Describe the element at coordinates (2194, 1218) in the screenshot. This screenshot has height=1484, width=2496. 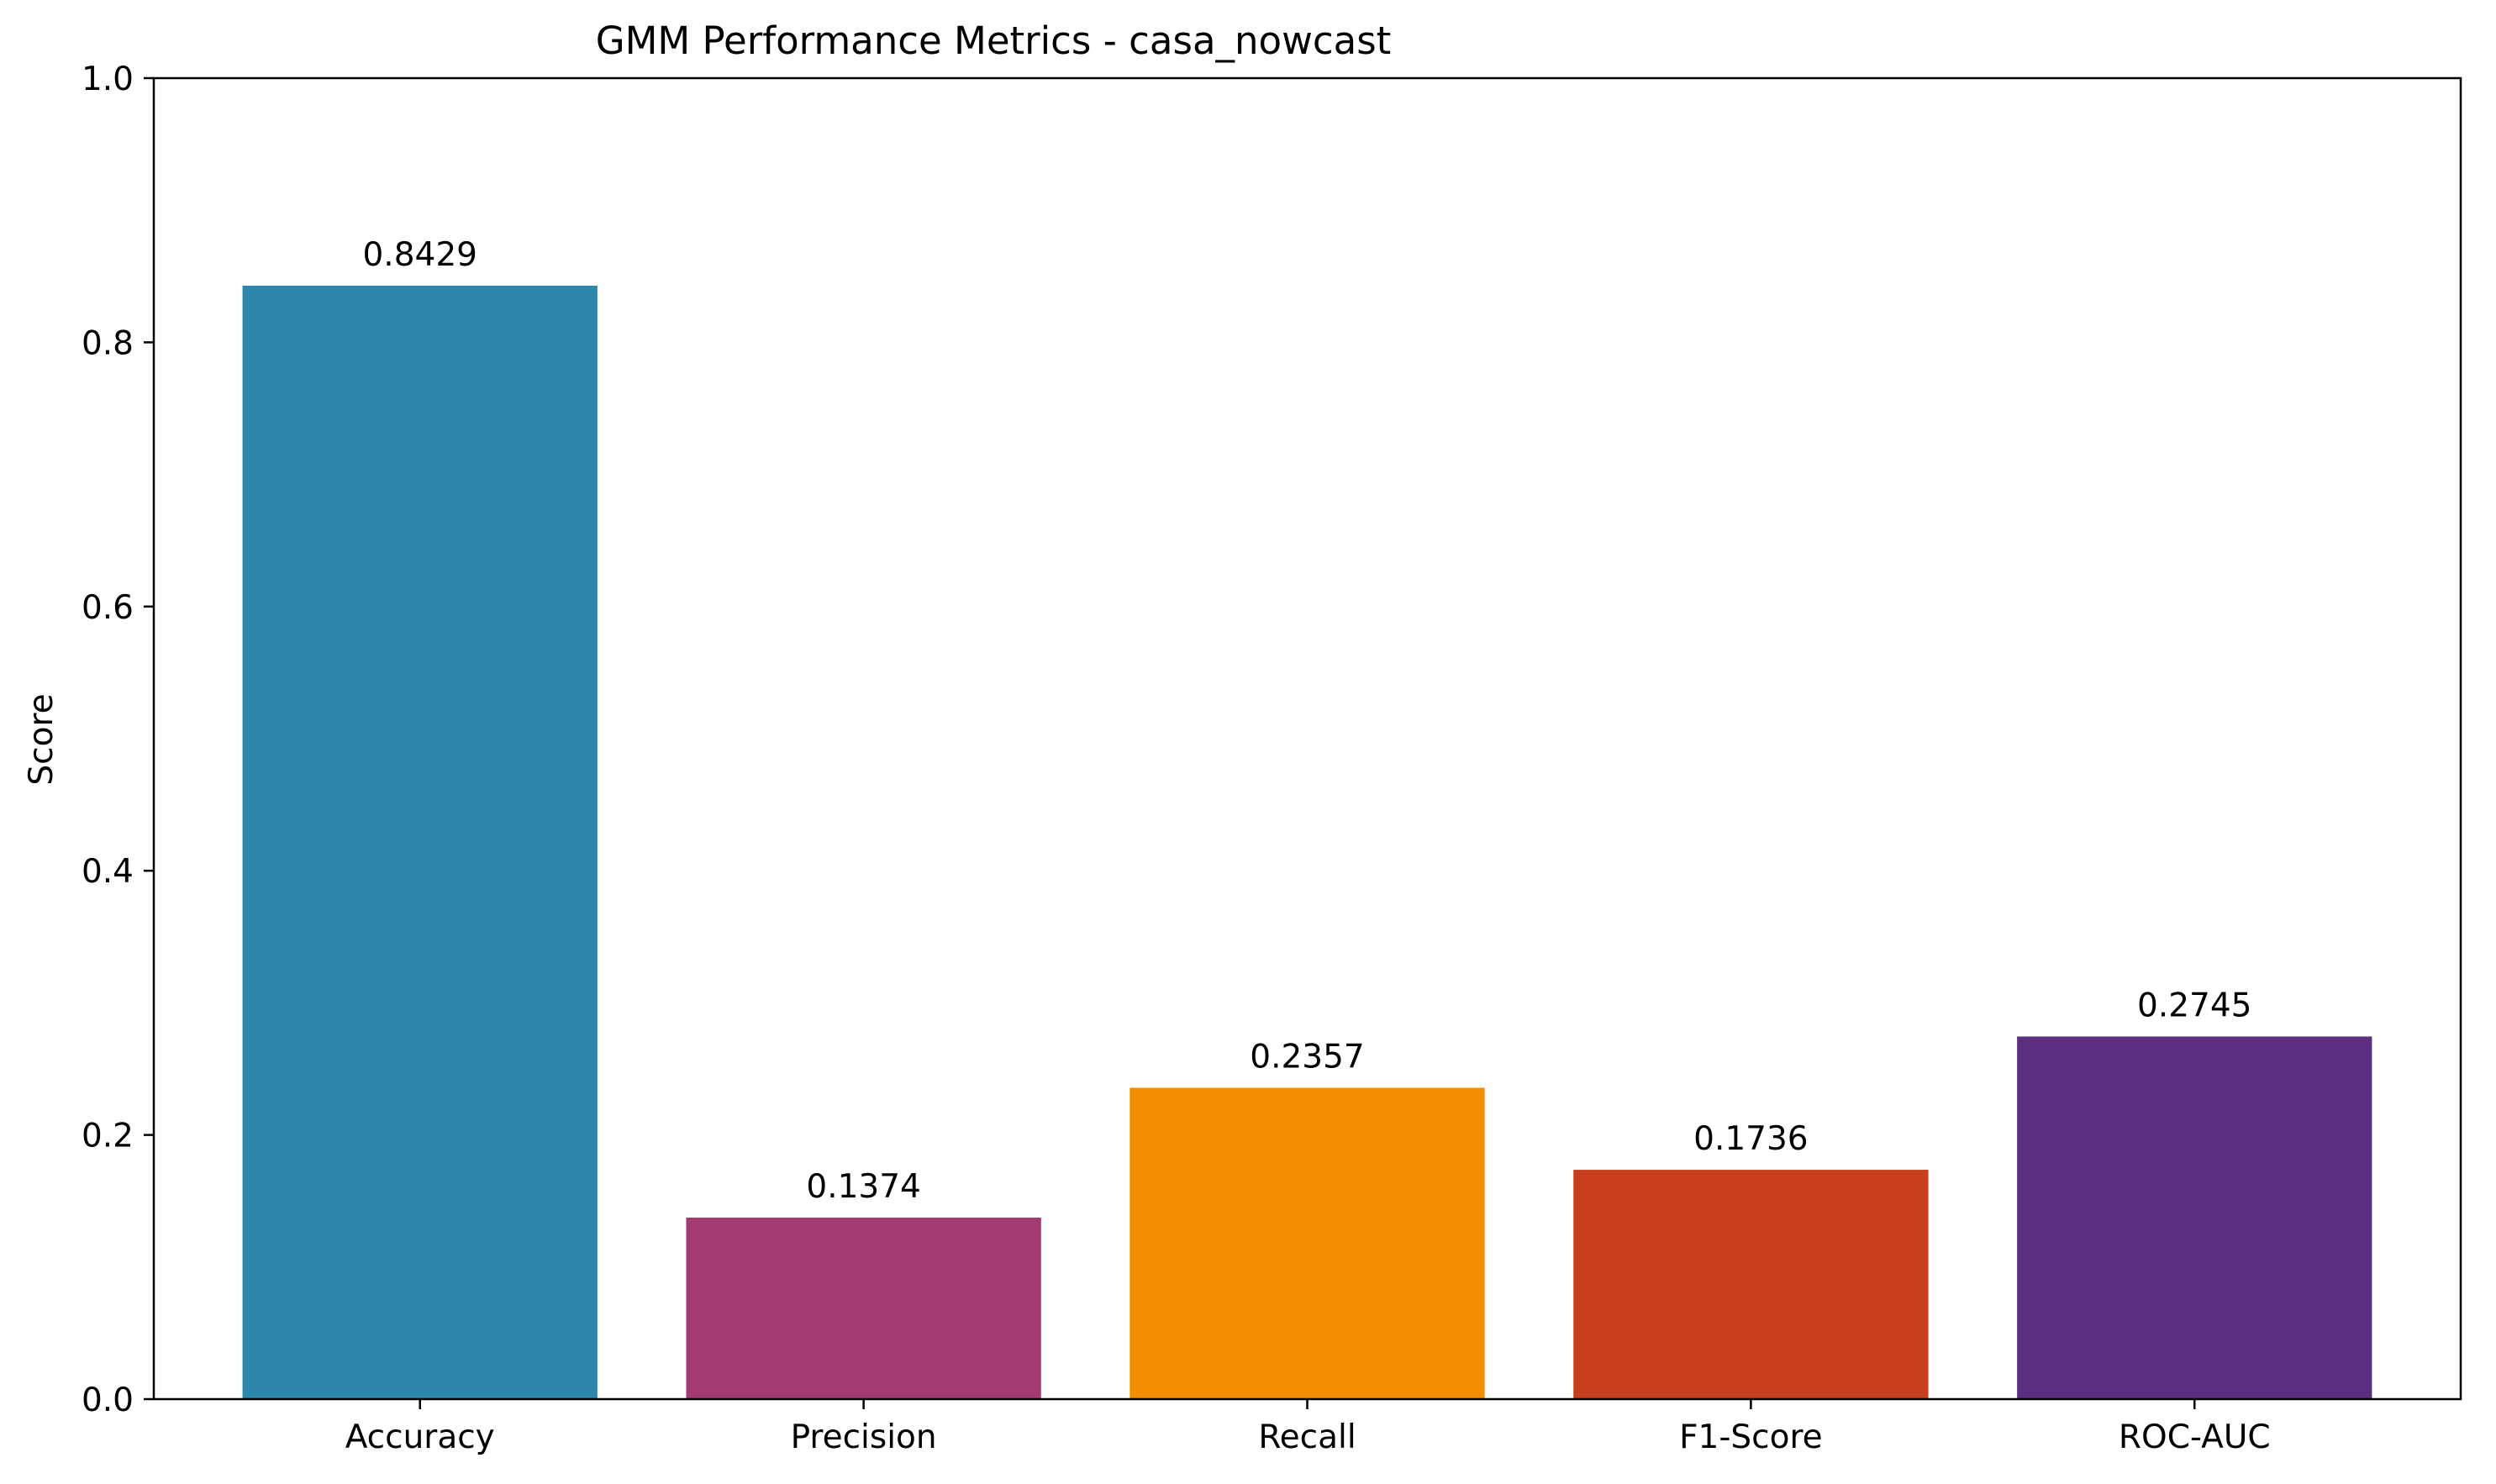
I see `bar-roc-auc` at that location.